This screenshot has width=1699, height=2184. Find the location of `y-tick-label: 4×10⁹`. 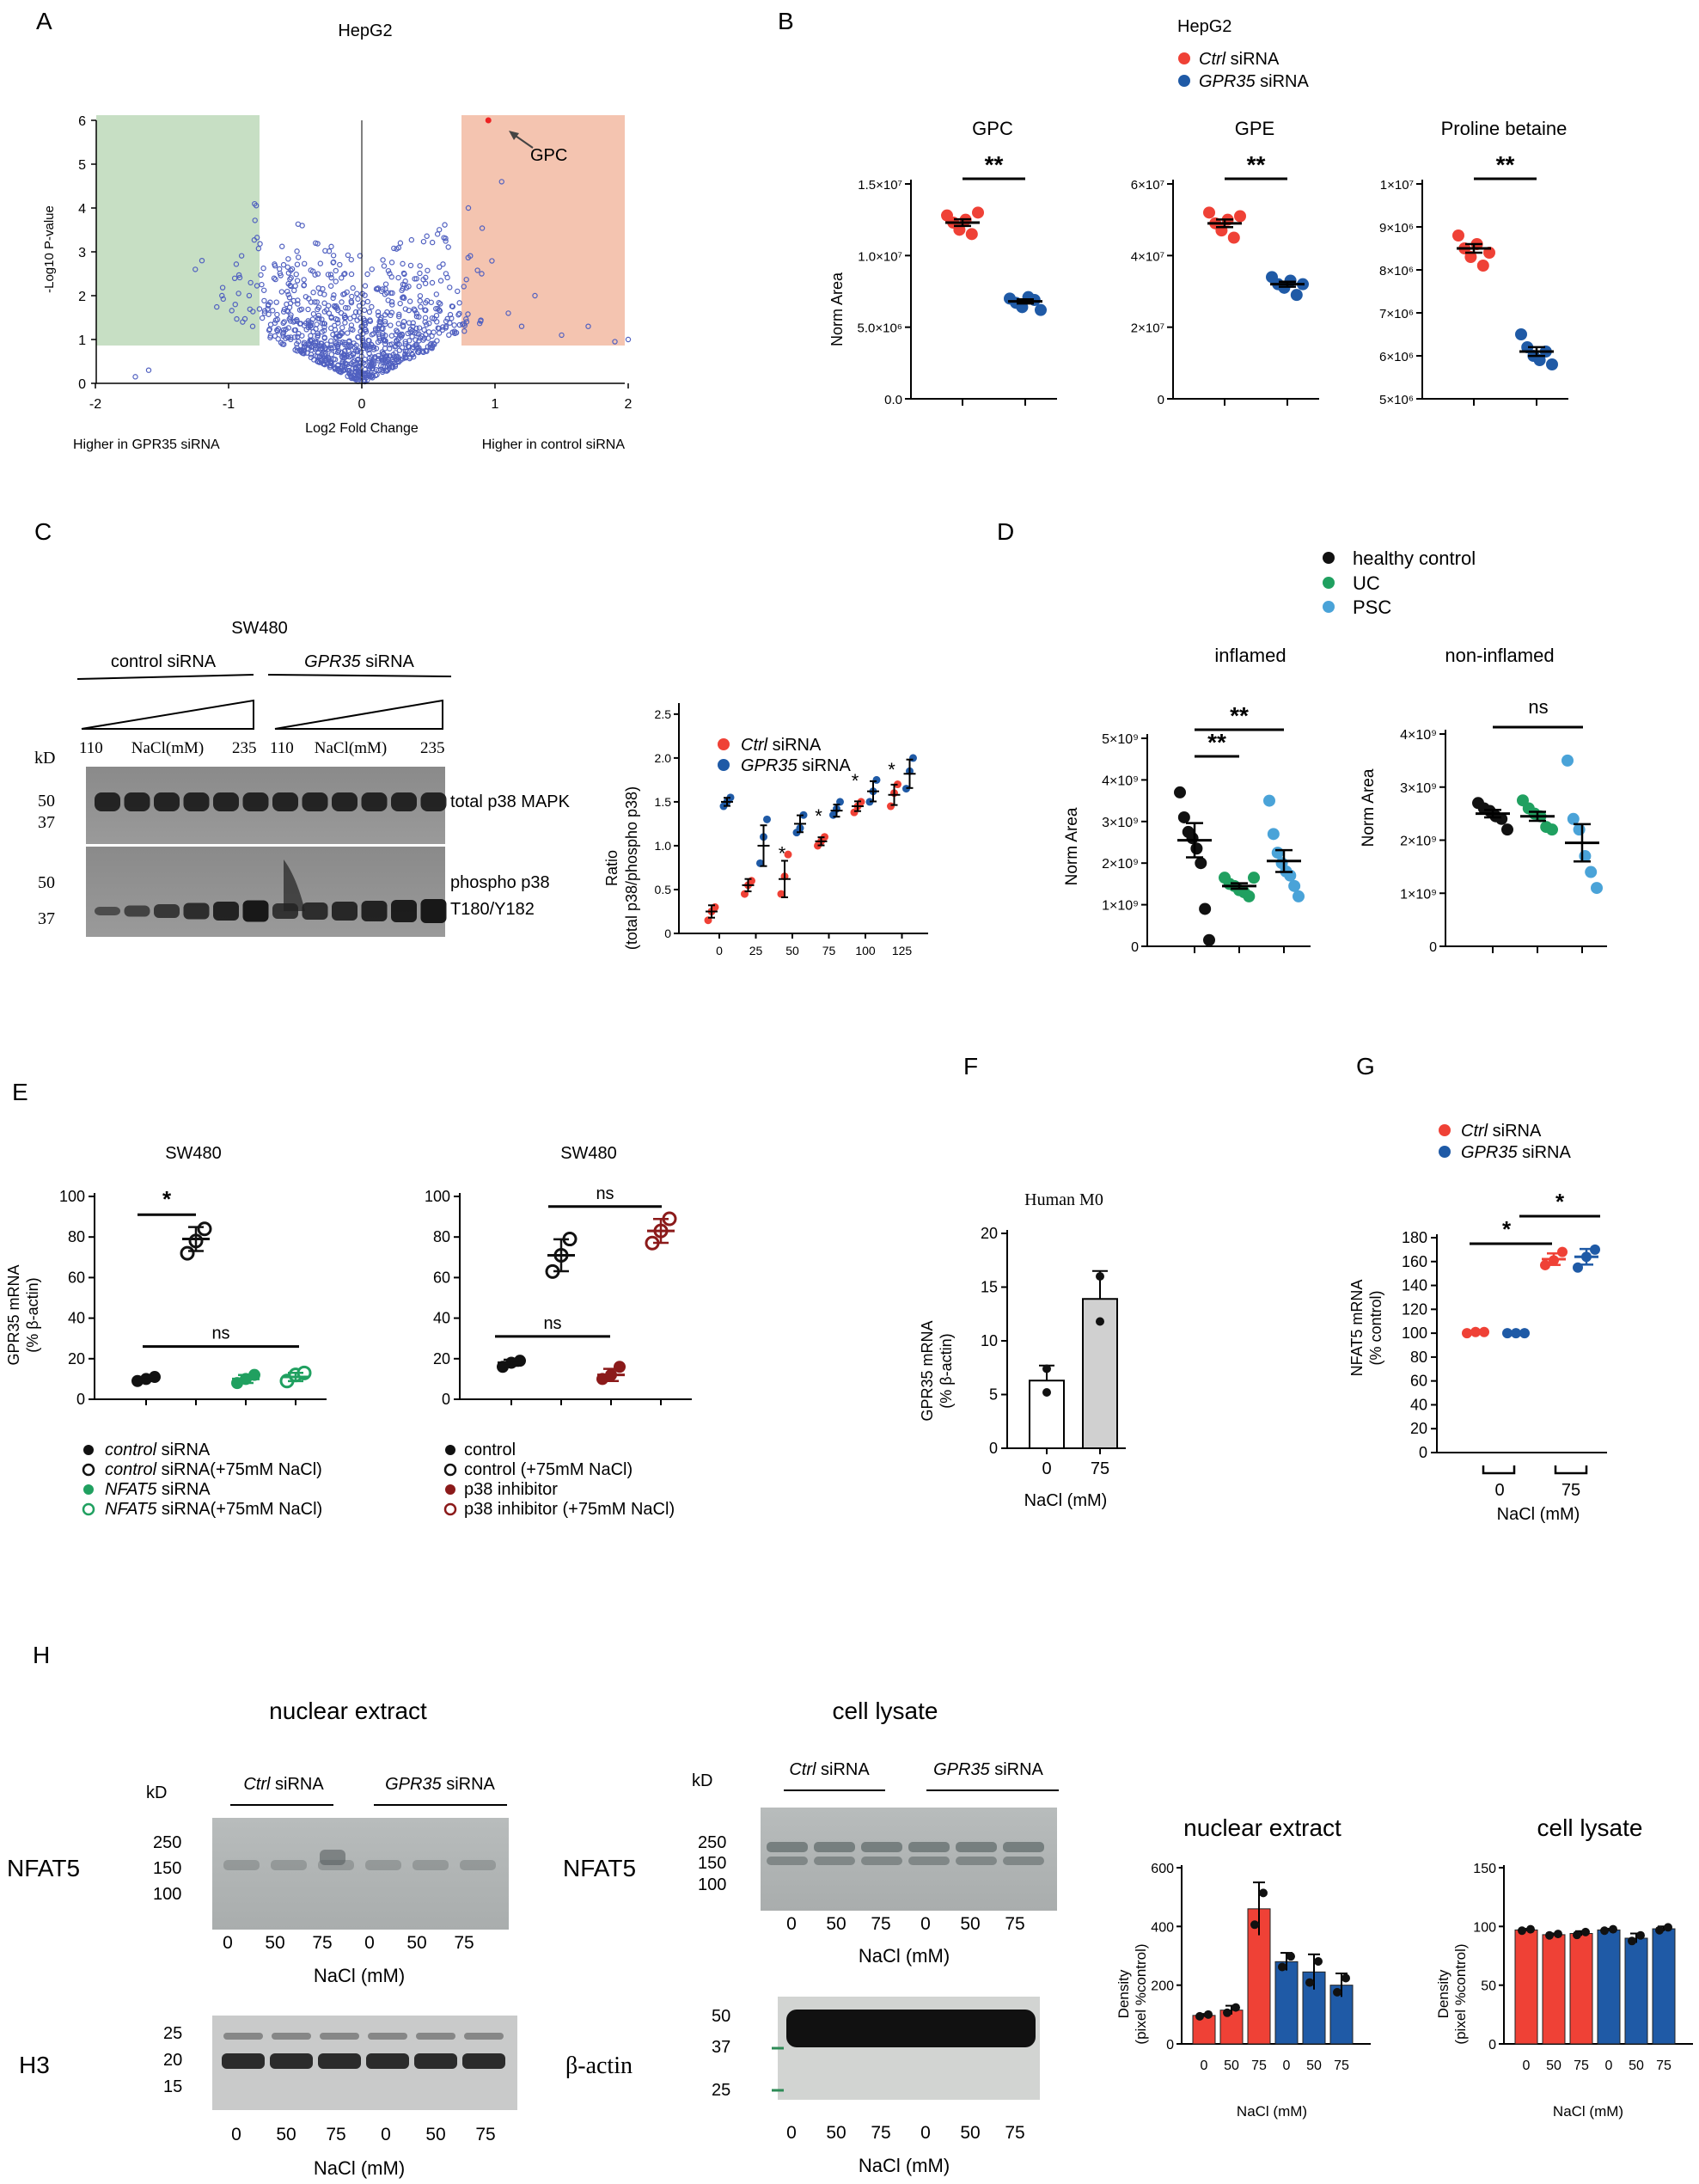

y-tick-label: 4×10⁹ is located at coordinates (1418, 735).